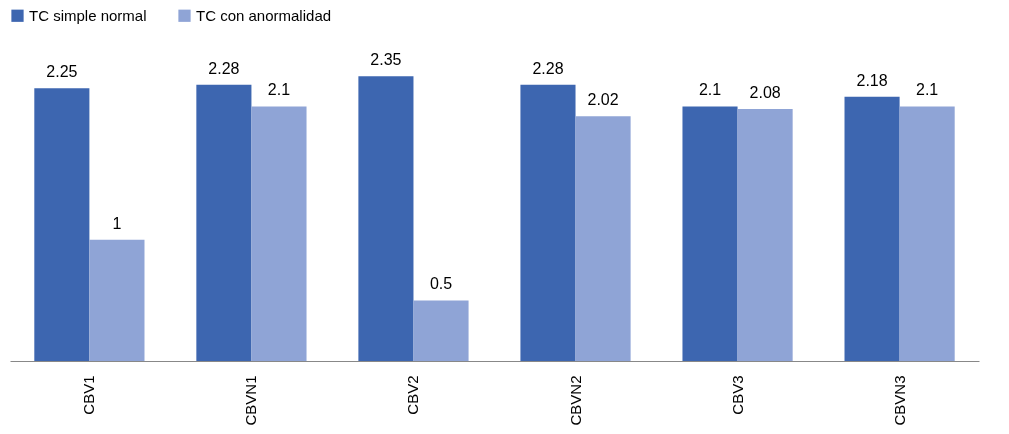 Image resolution: width=1009 pixels, height=434 pixels. Describe the element at coordinates (386, 60) in the screenshot. I see `data-label: 2.35` at that location.